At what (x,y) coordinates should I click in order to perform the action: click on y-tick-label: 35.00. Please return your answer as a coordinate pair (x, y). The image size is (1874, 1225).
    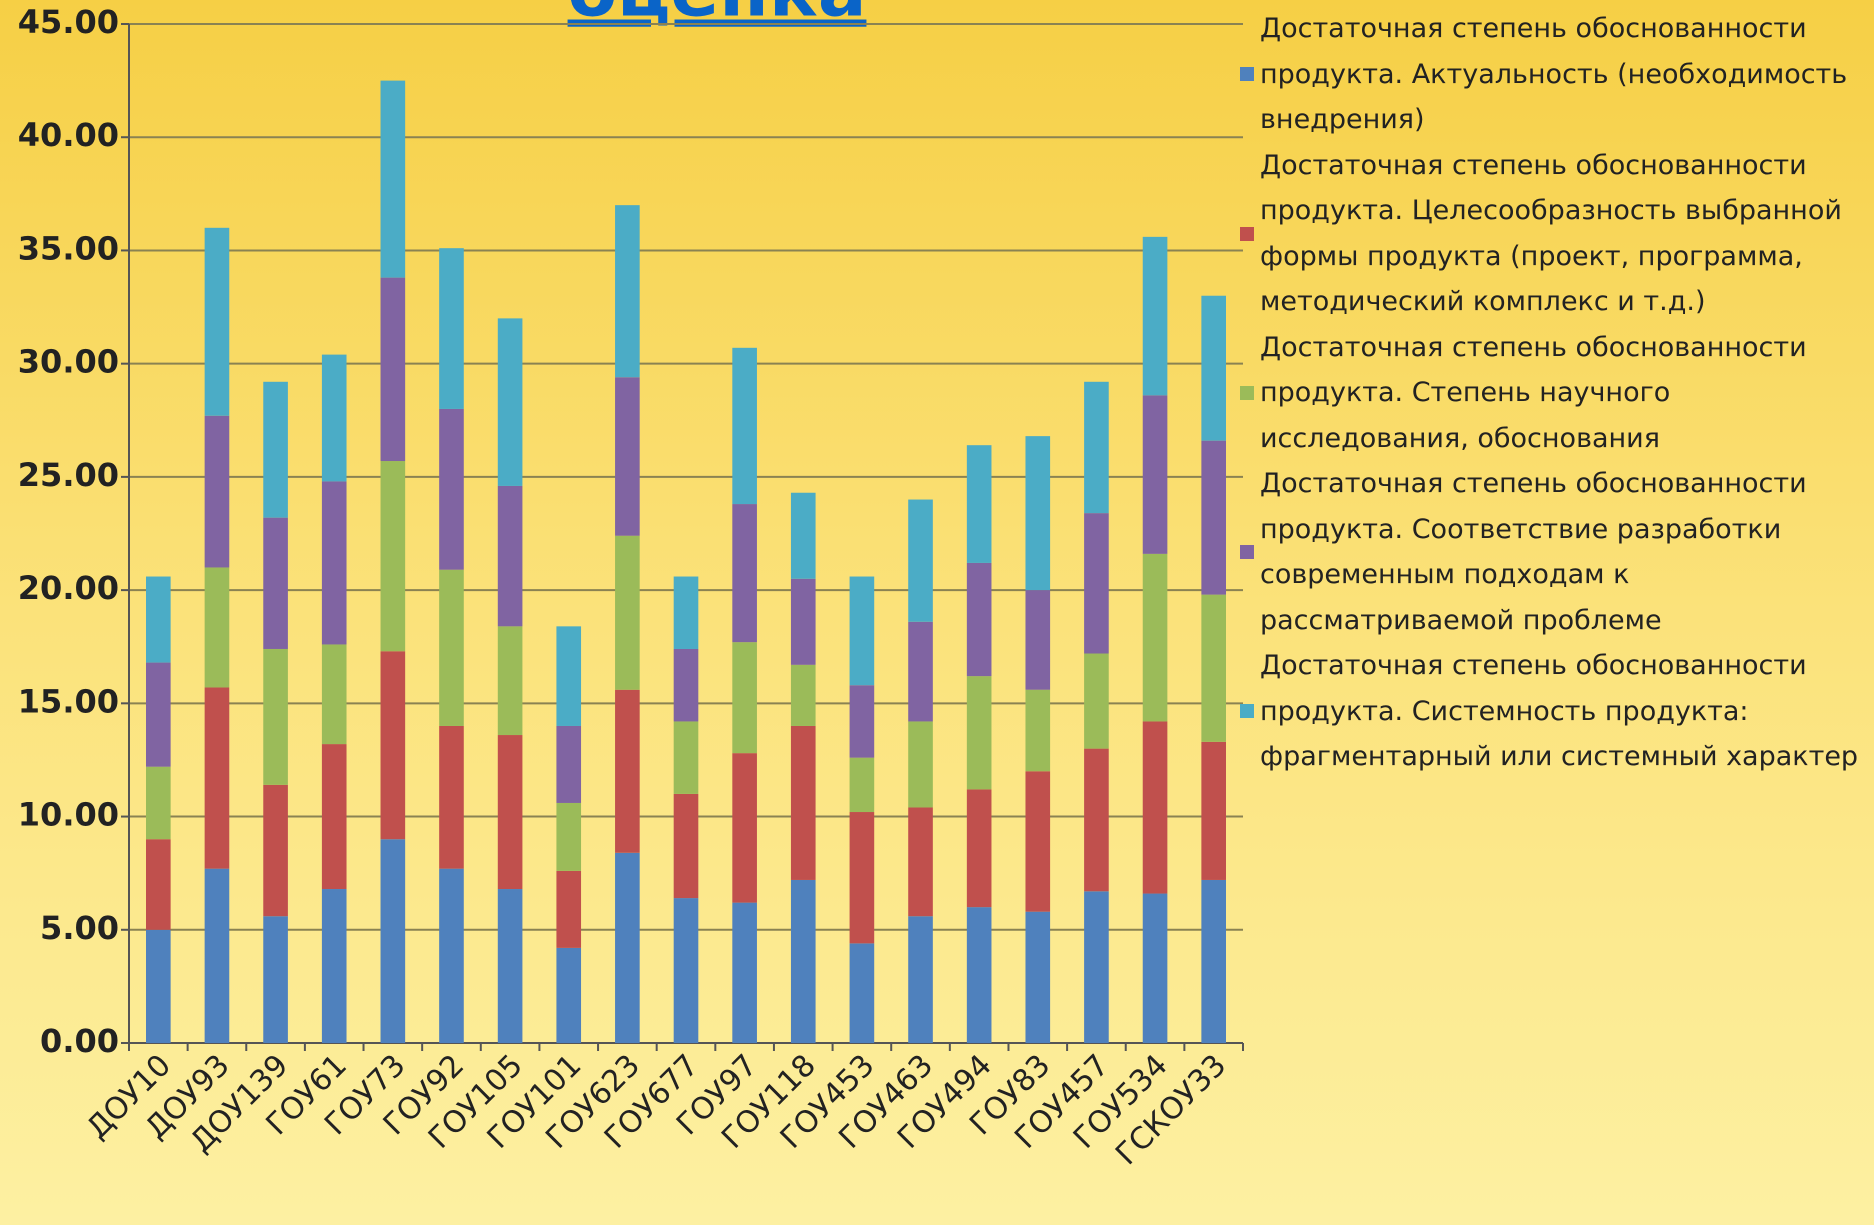
    Looking at the image, I should click on (68, 248).